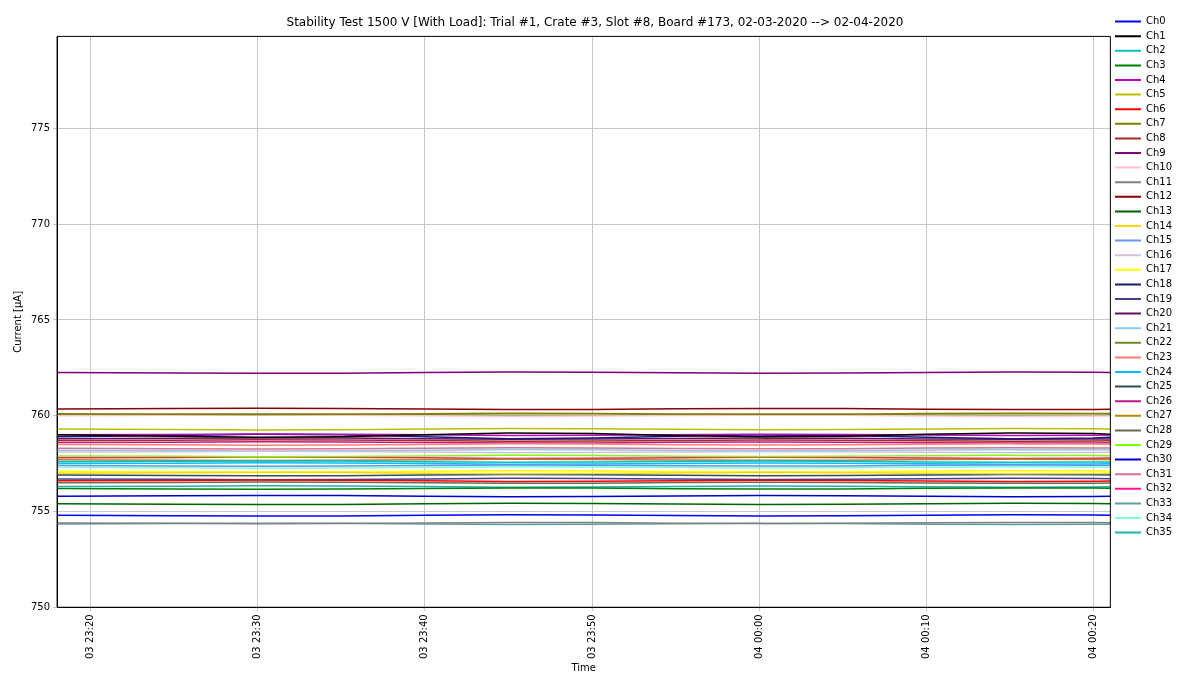 This screenshot has height=682, width=1194. Describe the element at coordinates (40, 511) in the screenshot. I see `y-tick-label: 755` at that location.